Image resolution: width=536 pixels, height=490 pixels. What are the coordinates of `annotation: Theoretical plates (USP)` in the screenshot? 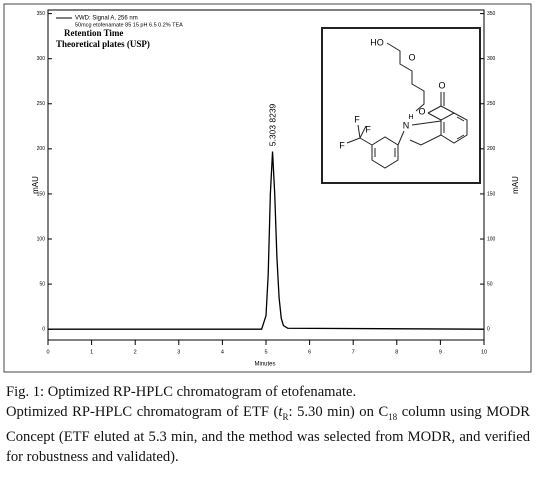 It's located at (103, 44).